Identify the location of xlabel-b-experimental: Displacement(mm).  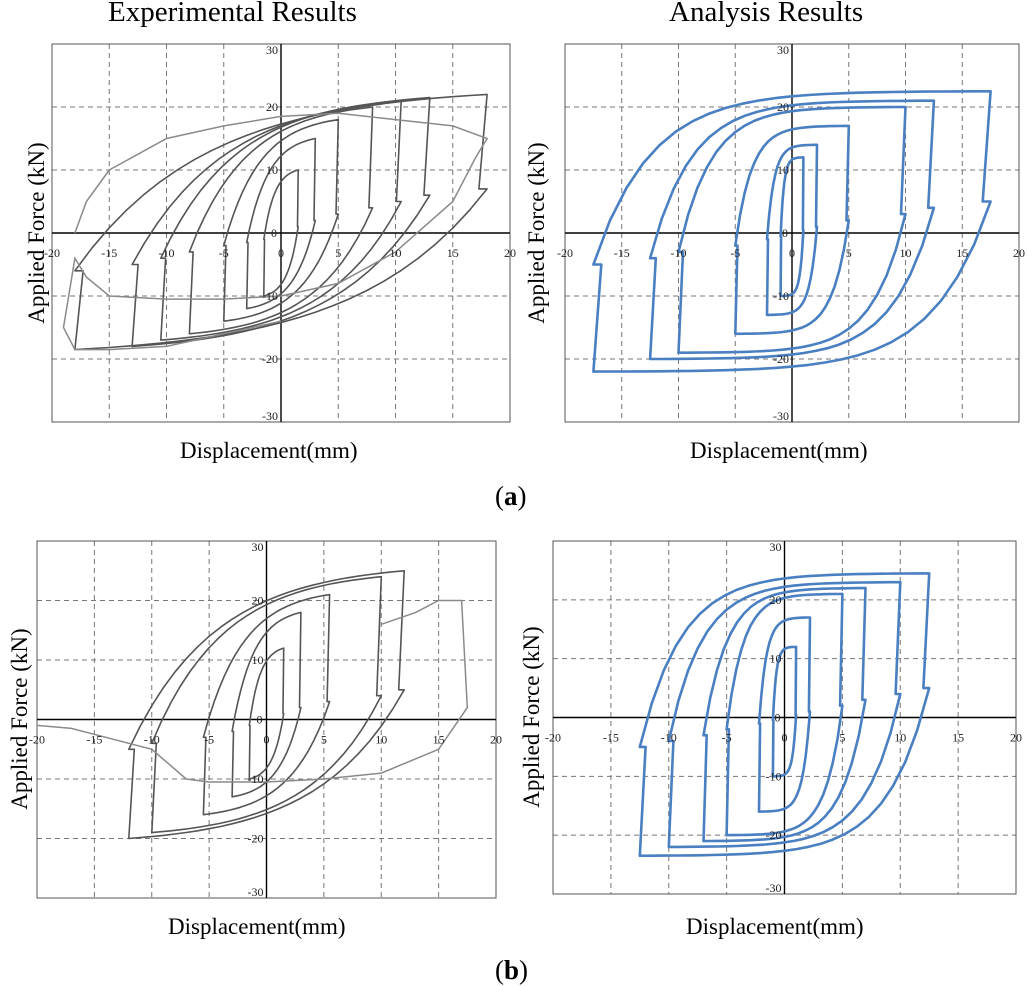
(257, 926).